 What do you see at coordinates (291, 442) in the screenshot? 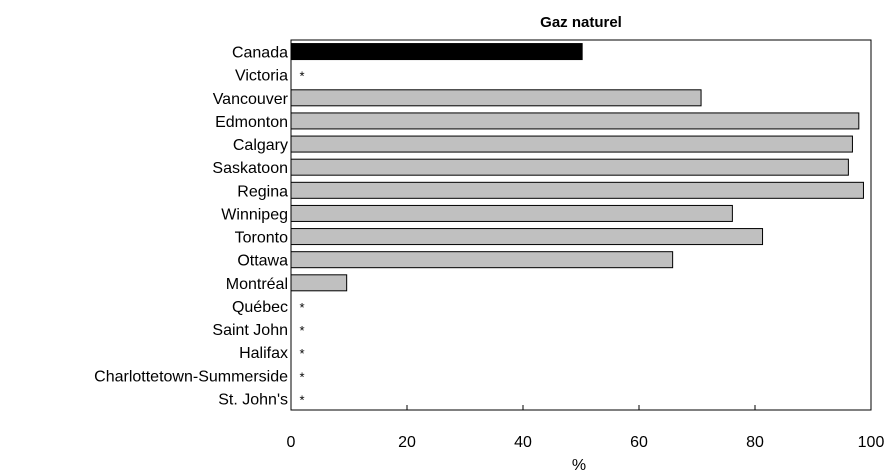
I see `x-tick-label-0: 0` at bounding box center [291, 442].